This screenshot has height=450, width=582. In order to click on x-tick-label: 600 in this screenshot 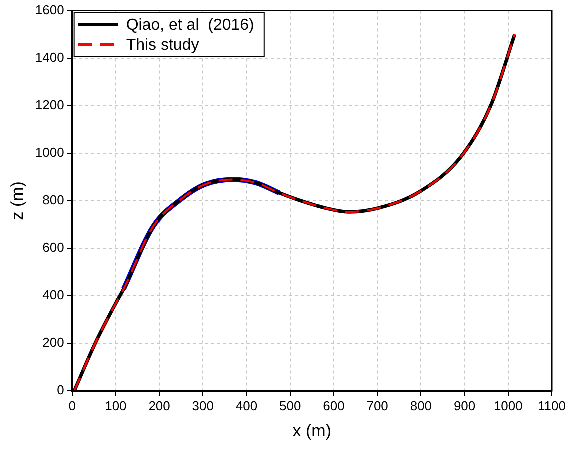, I will do `click(334, 406)`.